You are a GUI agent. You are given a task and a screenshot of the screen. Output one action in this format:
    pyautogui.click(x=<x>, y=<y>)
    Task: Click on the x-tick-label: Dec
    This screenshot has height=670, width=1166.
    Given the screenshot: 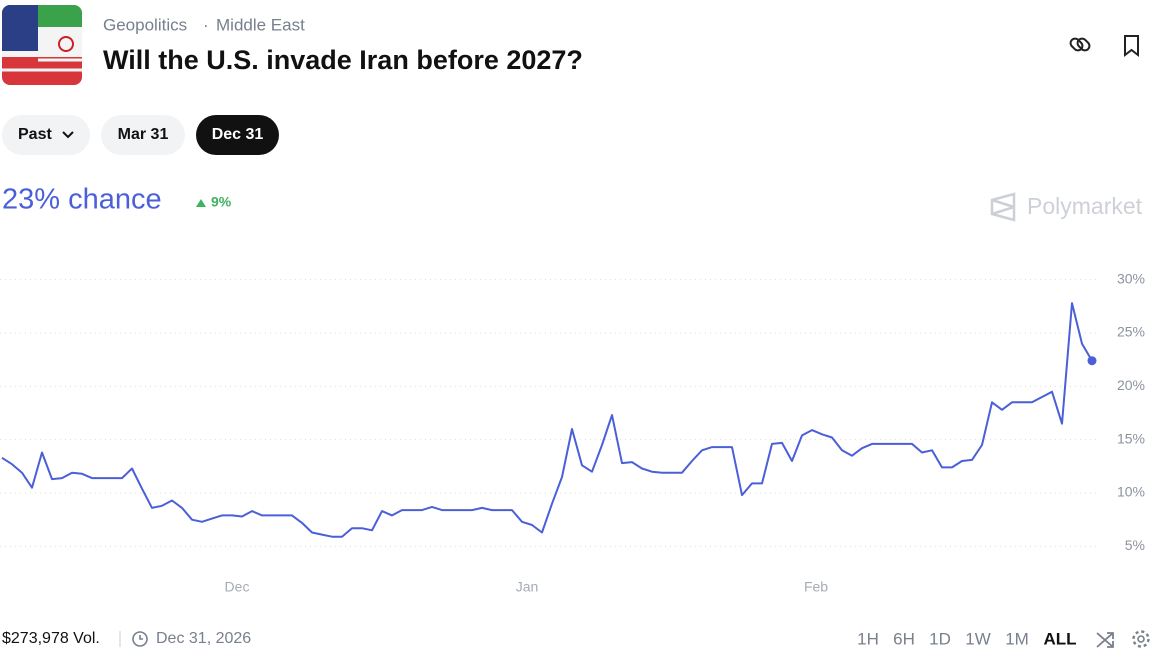 What is the action you would take?
    pyautogui.click(x=237, y=587)
    